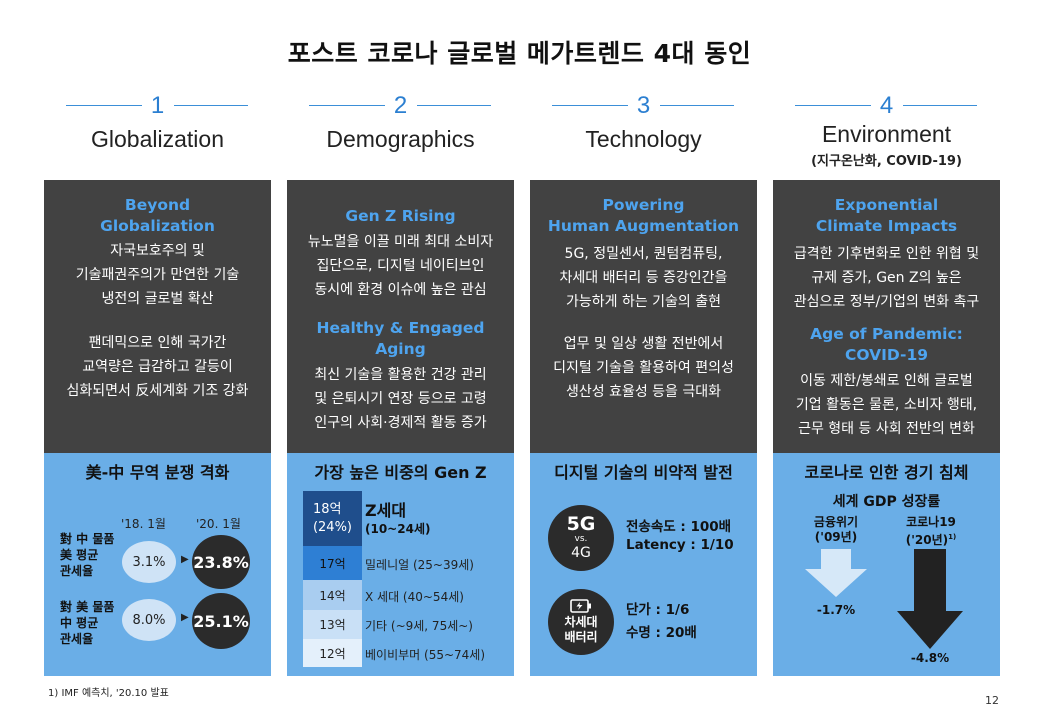  I want to click on genz-sublabel: (10~24세), so click(398, 529).